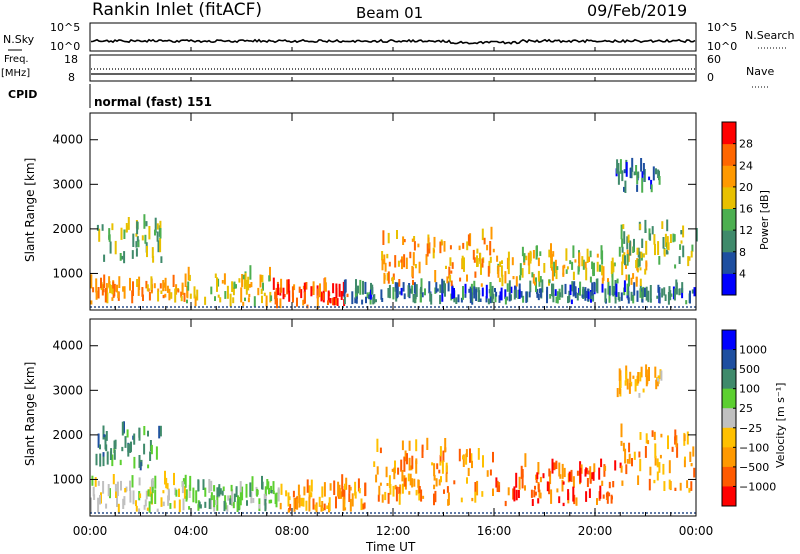 This screenshot has width=800, height=554. I want to click on cpid-value: normal (fast) 151, so click(153, 102).